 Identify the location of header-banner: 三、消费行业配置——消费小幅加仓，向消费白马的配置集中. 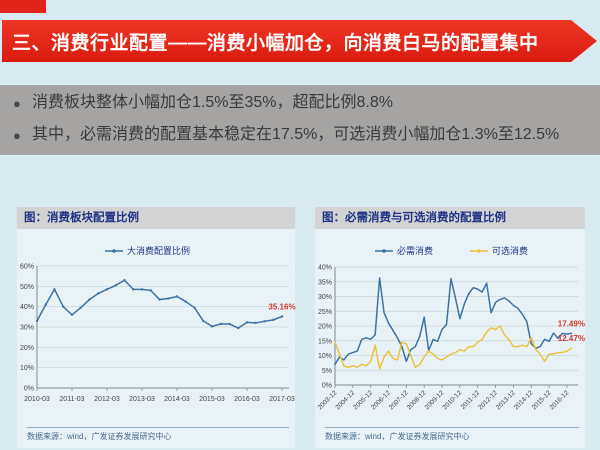
(299, 41).